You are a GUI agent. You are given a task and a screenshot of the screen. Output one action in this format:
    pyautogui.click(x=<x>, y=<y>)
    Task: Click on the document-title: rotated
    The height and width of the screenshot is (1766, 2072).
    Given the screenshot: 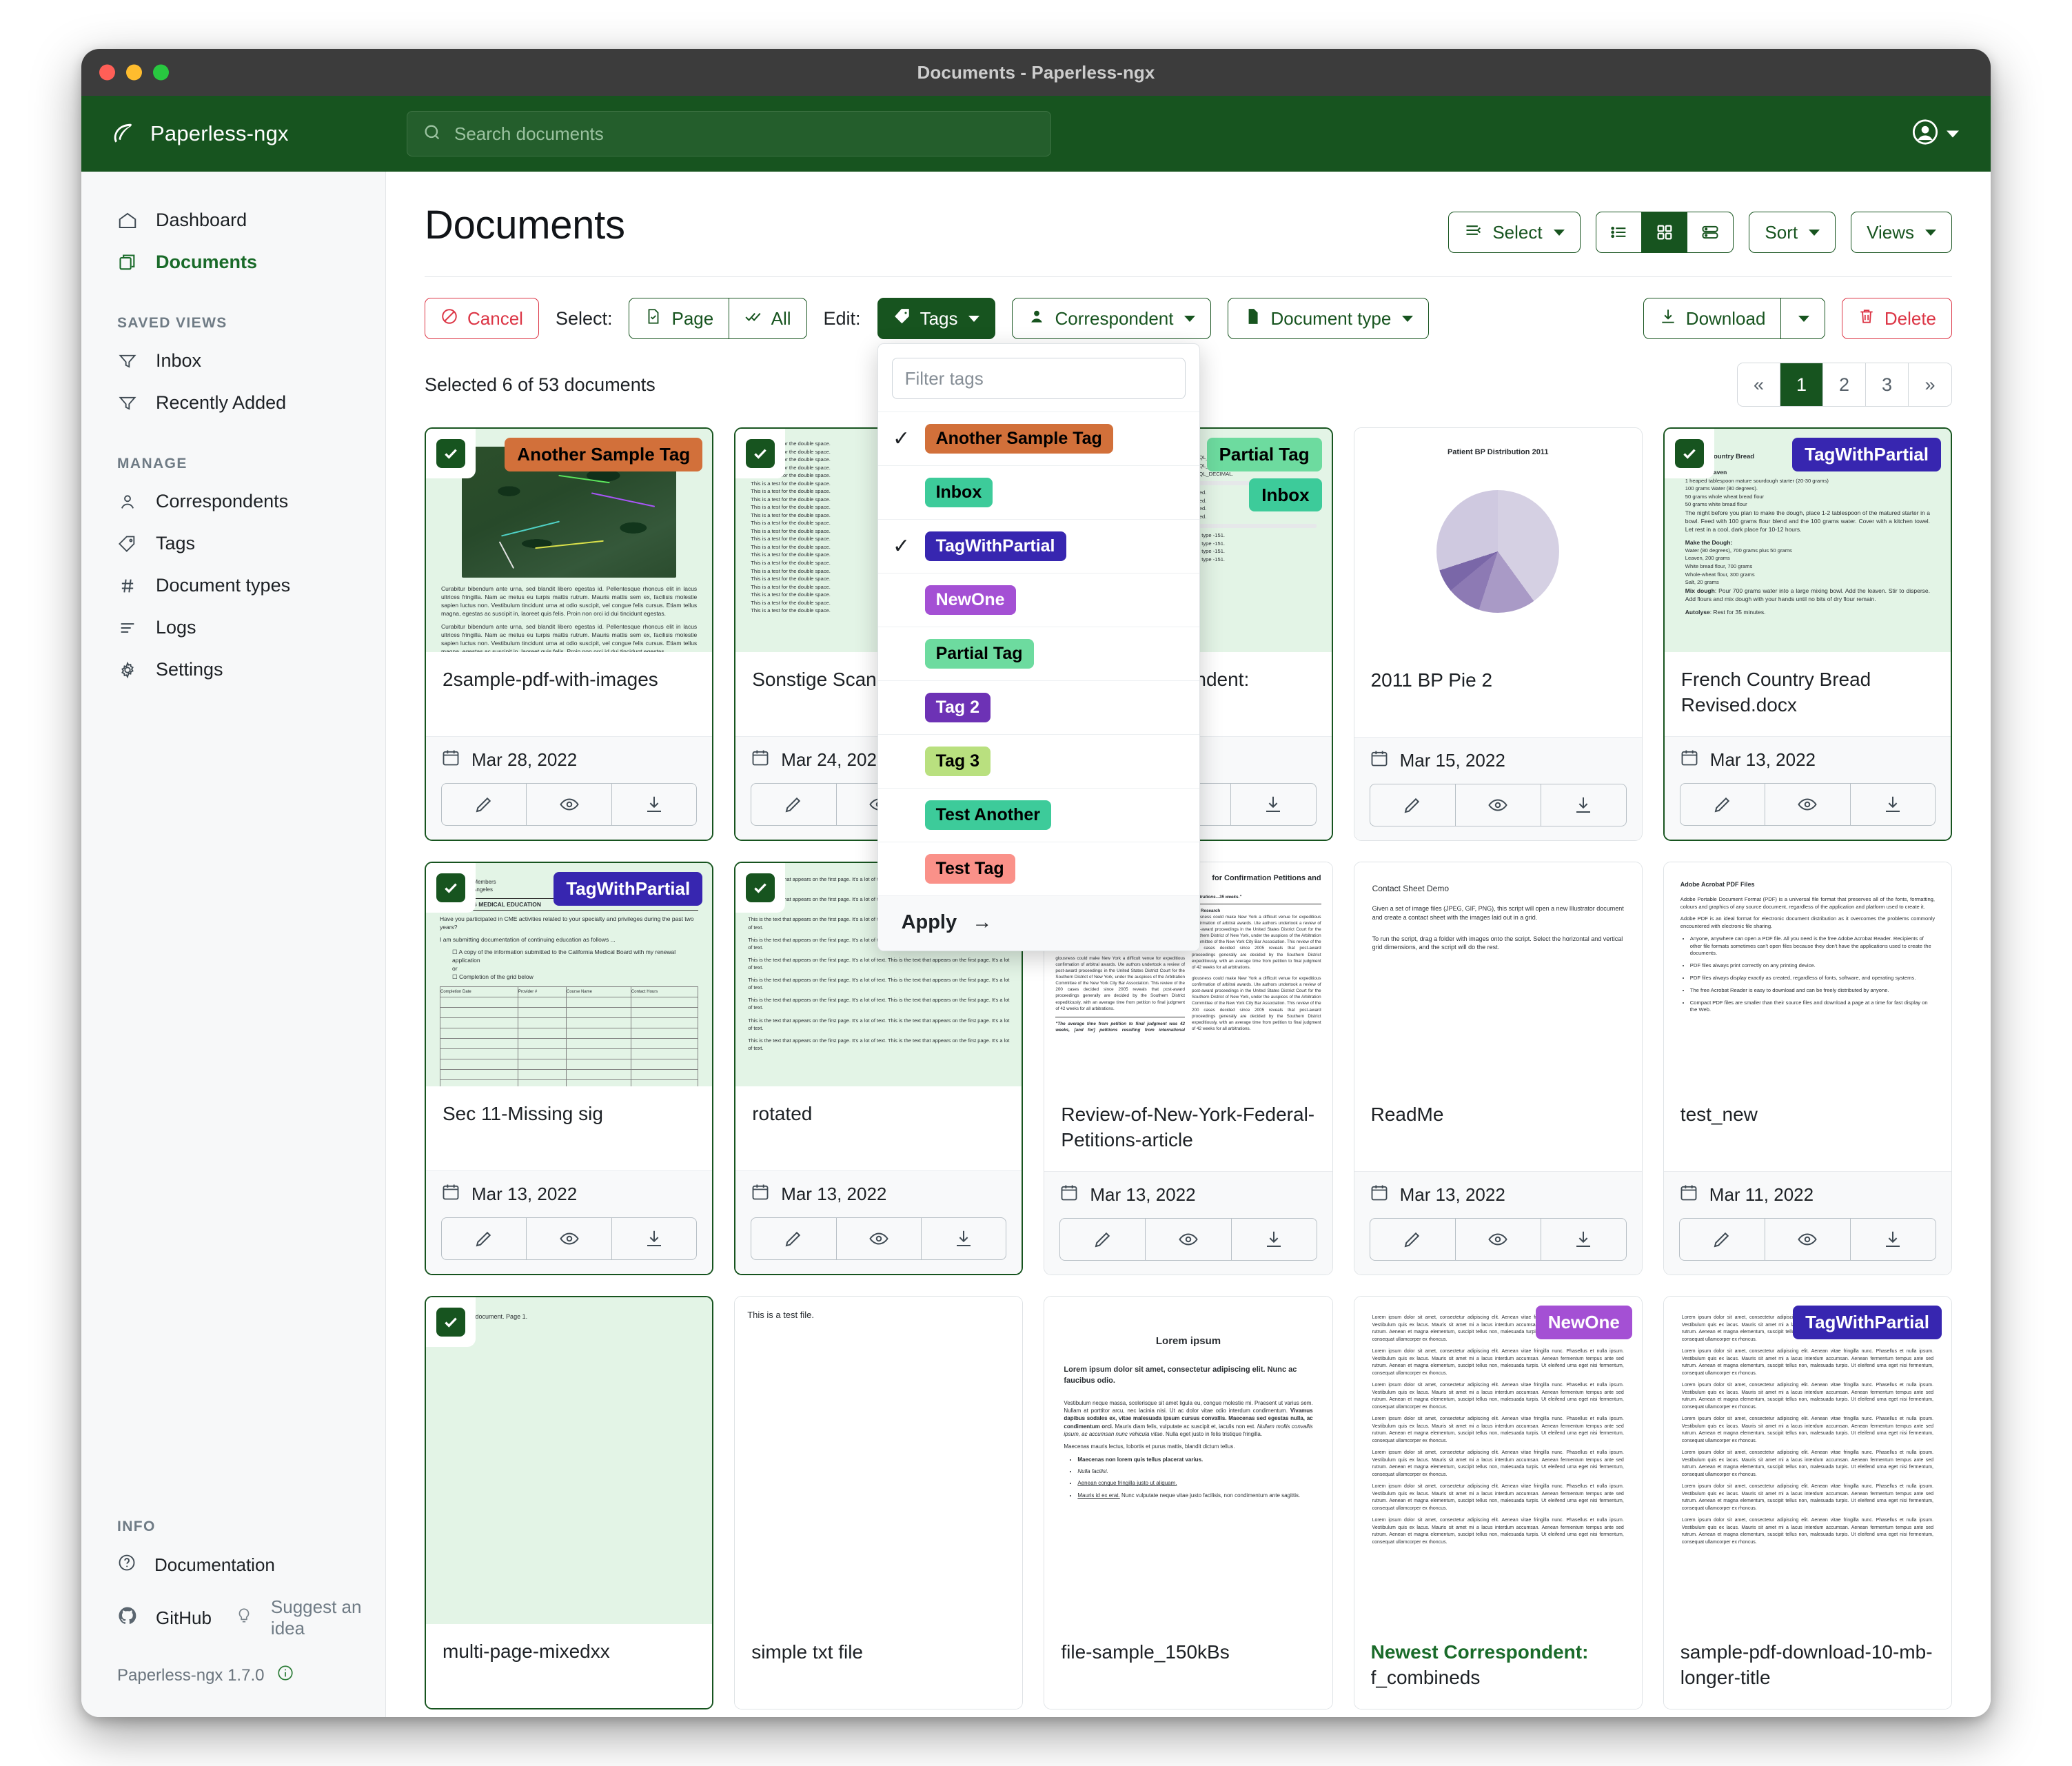 What is the action you would take?
    pyautogui.click(x=878, y=1128)
    